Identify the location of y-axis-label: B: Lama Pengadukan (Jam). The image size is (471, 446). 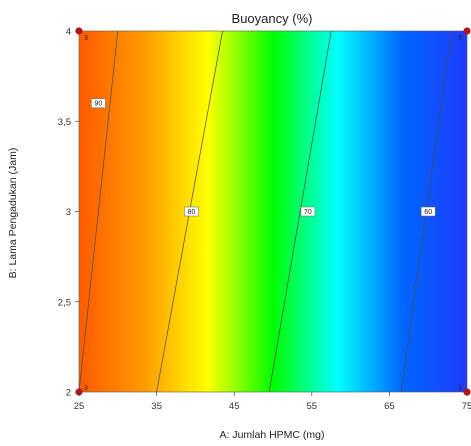
(13, 213).